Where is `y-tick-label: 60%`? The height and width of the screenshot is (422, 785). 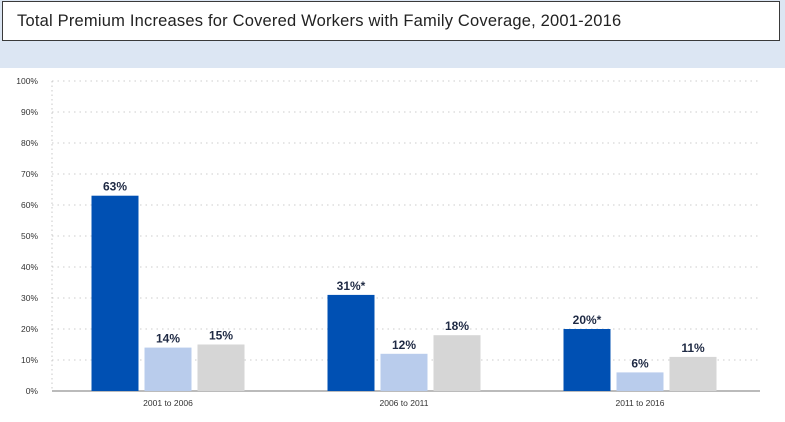
y-tick-label: 60% is located at coordinates (29, 205).